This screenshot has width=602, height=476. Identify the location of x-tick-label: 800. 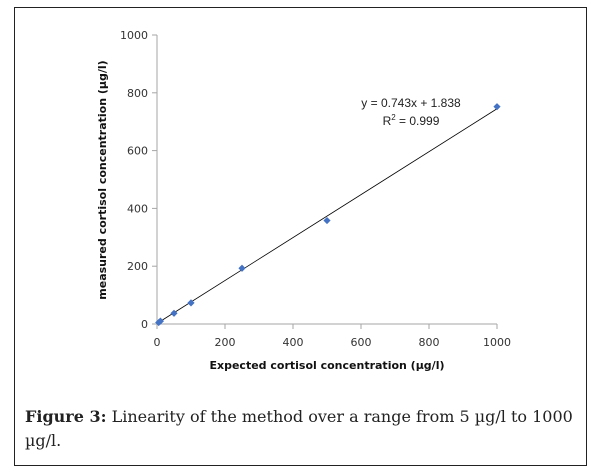
(429, 342).